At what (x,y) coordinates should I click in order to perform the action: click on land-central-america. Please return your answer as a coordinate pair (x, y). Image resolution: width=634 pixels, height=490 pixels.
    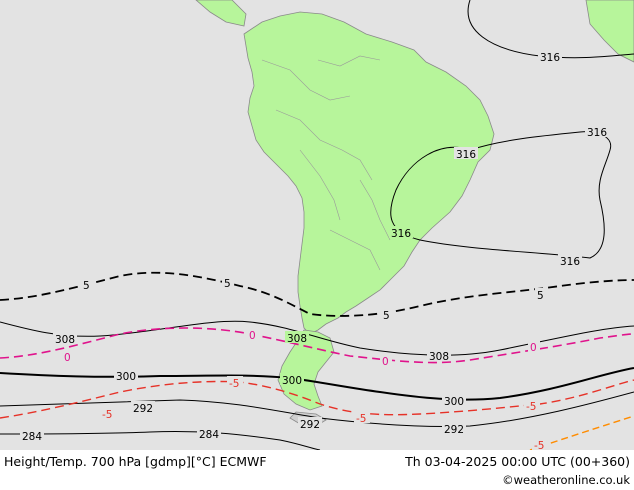
    Looking at the image, I should click on (221, 13).